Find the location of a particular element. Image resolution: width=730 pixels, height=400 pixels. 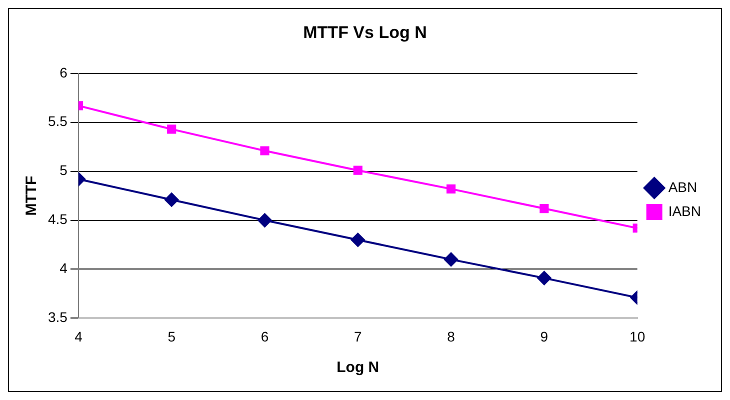

x-tick-label: 9 is located at coordinates (544, 336).